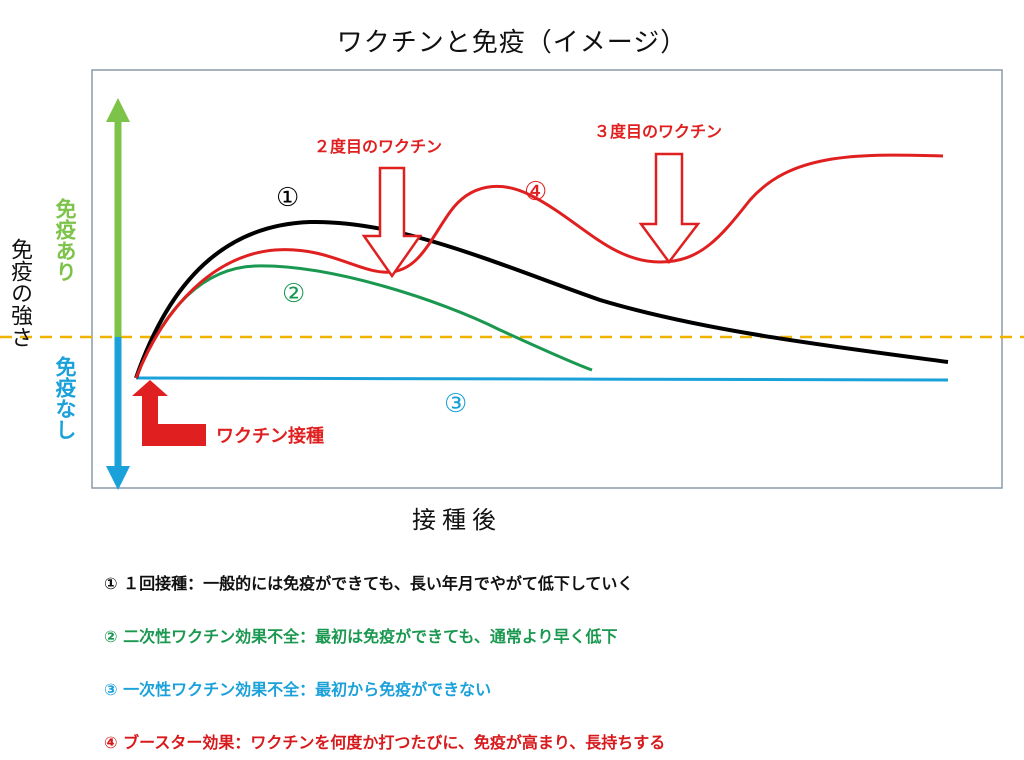  Describe the element at coordinates (457, 520) in the screenshot. I see `x-axis-label: 接種後` at that location.